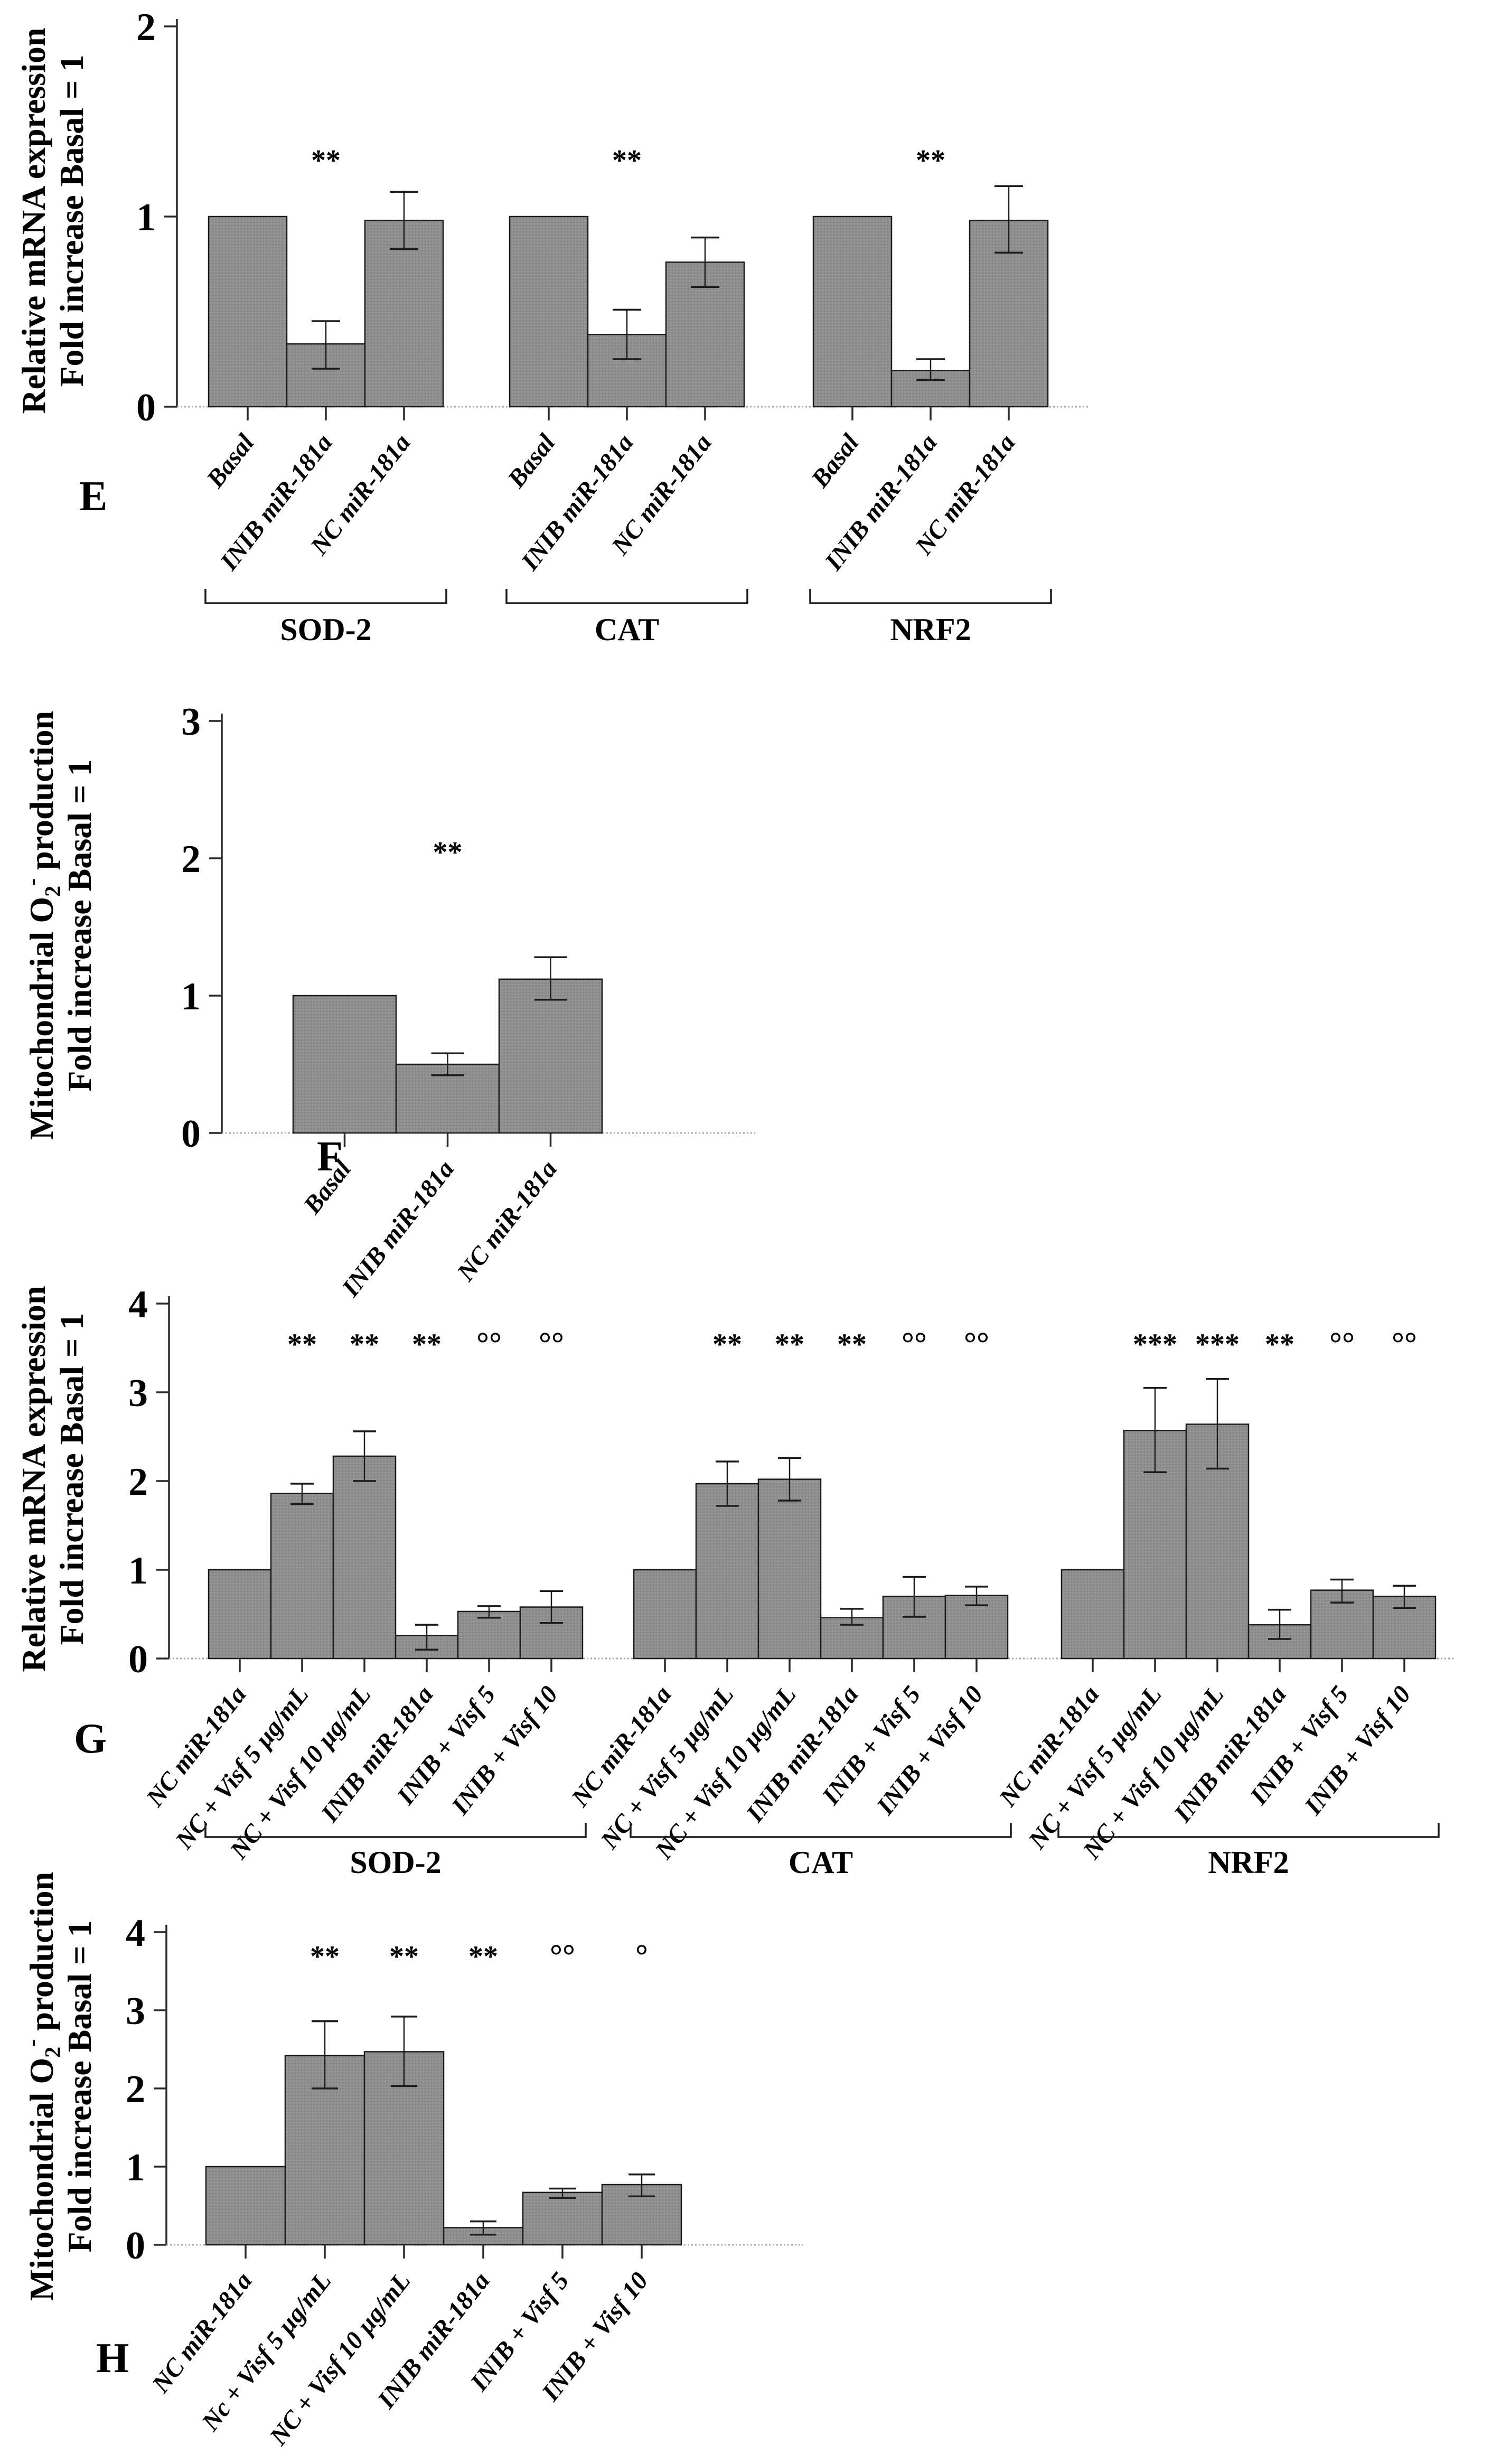  Describe the element at coordinates (94, 496) in the screenshot. I see `panel-letter-E: E` at that location.